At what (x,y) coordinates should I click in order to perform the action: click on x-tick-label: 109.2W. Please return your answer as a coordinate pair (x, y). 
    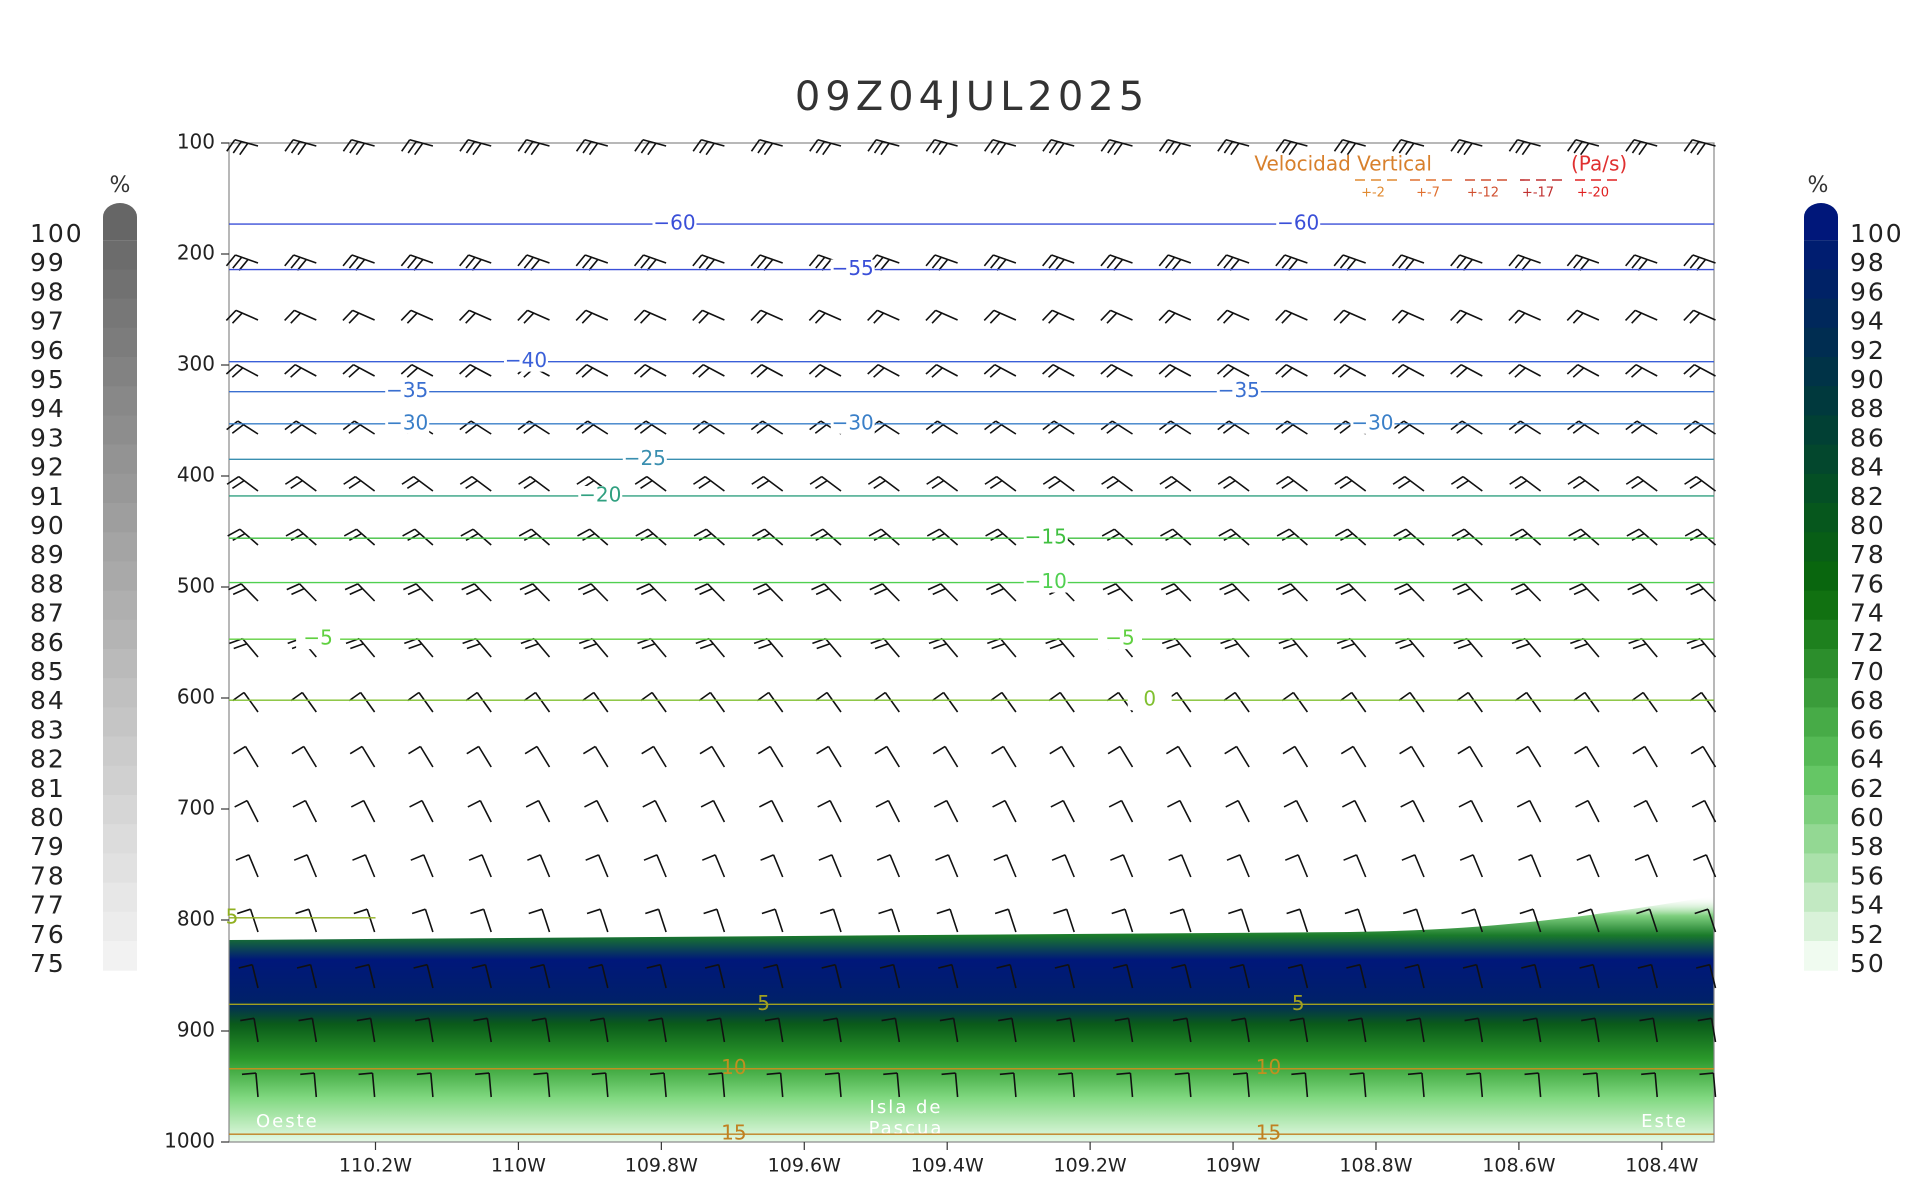
    Looking at the image, I should click on (1090, 1166).